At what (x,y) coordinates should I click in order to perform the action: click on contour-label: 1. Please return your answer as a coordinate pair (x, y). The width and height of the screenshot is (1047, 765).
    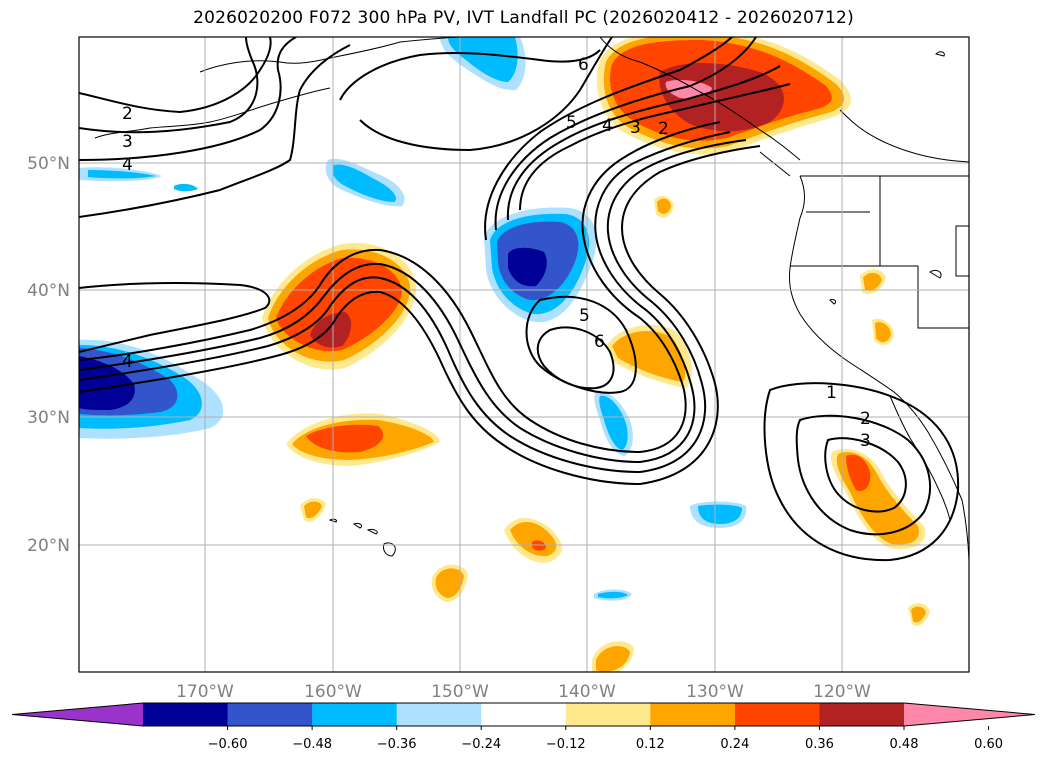
    Looking at the image, I should click on (831, 393).